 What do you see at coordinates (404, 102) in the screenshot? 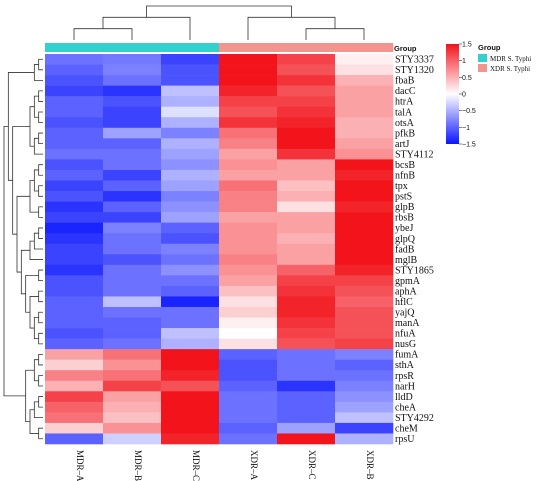
I see `row-label: htrA` at bounding box center [404, 102].